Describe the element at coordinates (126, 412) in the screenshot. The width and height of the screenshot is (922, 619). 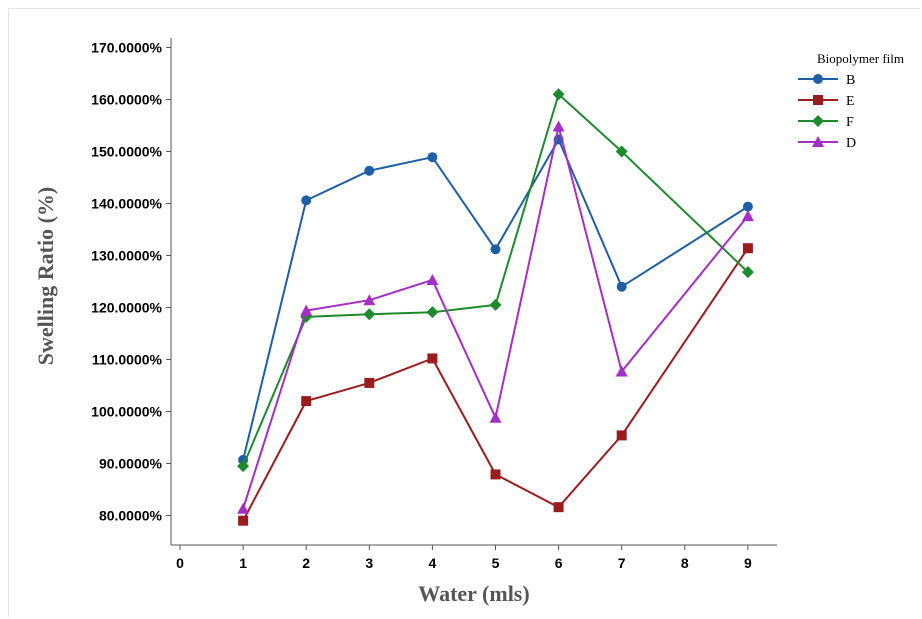
I see `y-tick-label: 100.0000%` at that location.